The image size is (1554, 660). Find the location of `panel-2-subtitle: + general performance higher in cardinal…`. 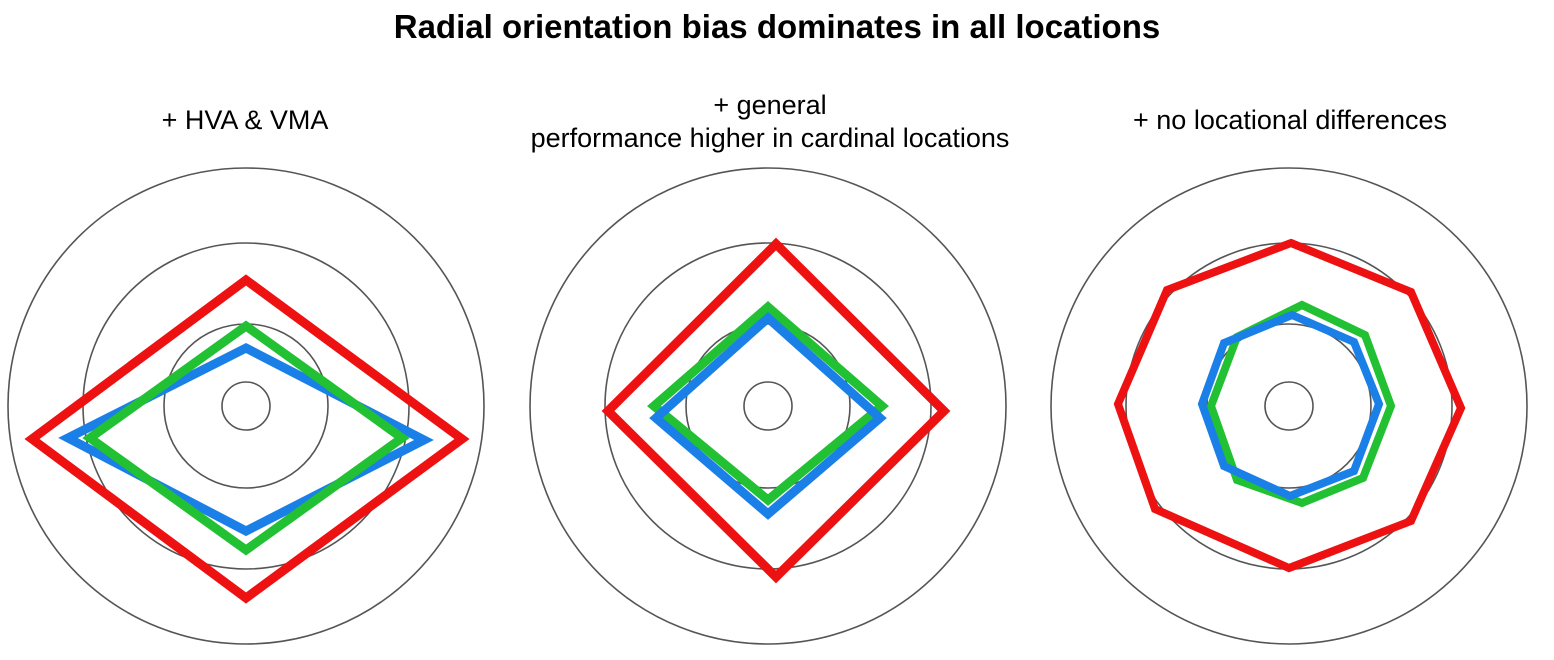

panel-2-subtitle: + general performance higher in cardinal… is located at coordinates (770, 122).